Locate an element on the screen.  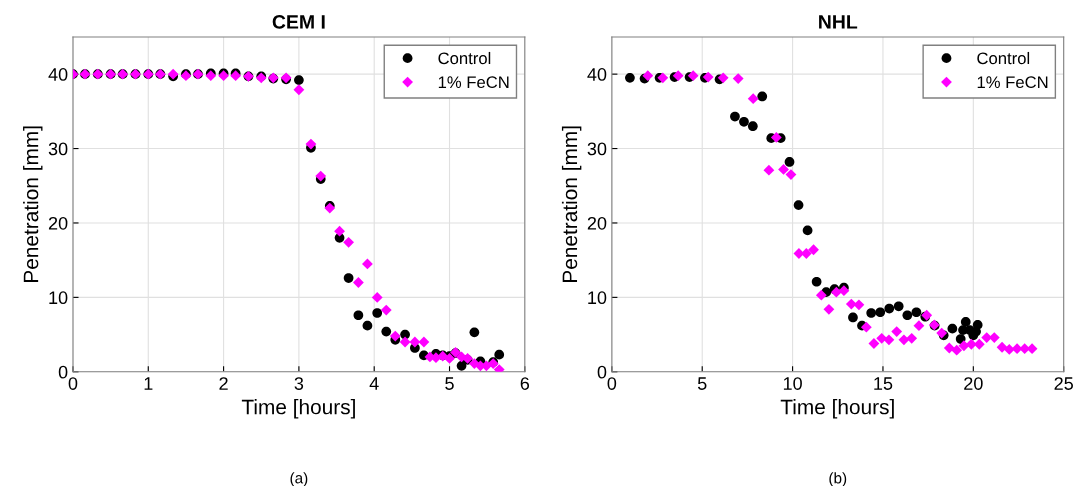
x-tick-label: 10 is located at coordinates (792, 383).